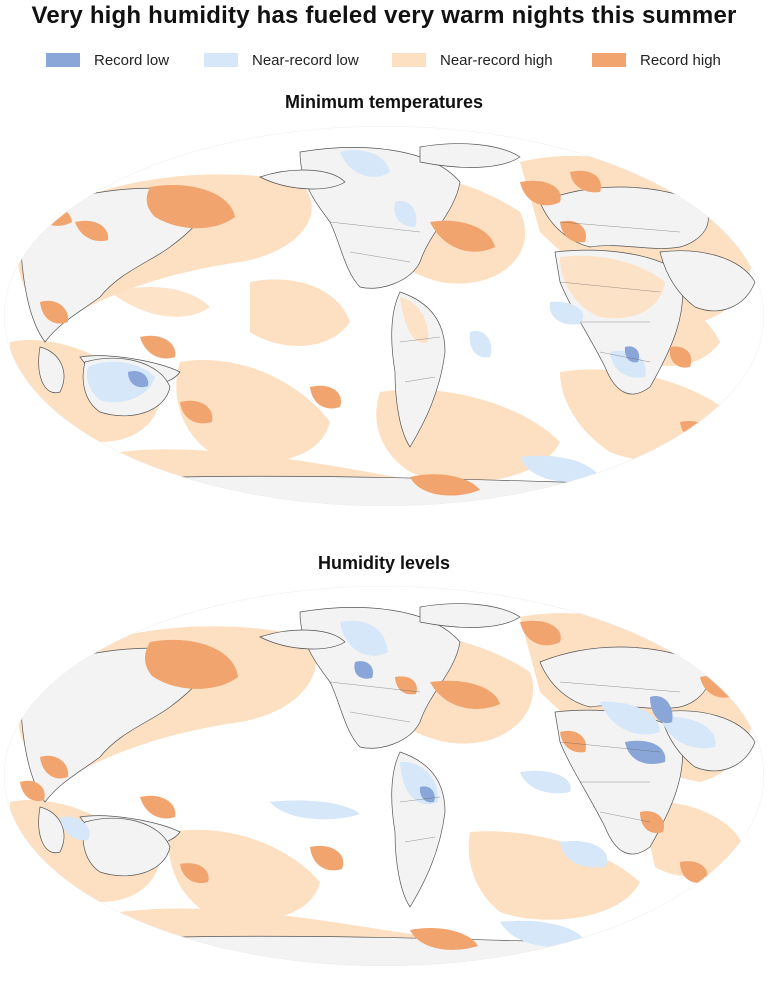  Describe the element at coordinates (680, 60) in the screenshot. I see `legend-label: Record high` at that location.